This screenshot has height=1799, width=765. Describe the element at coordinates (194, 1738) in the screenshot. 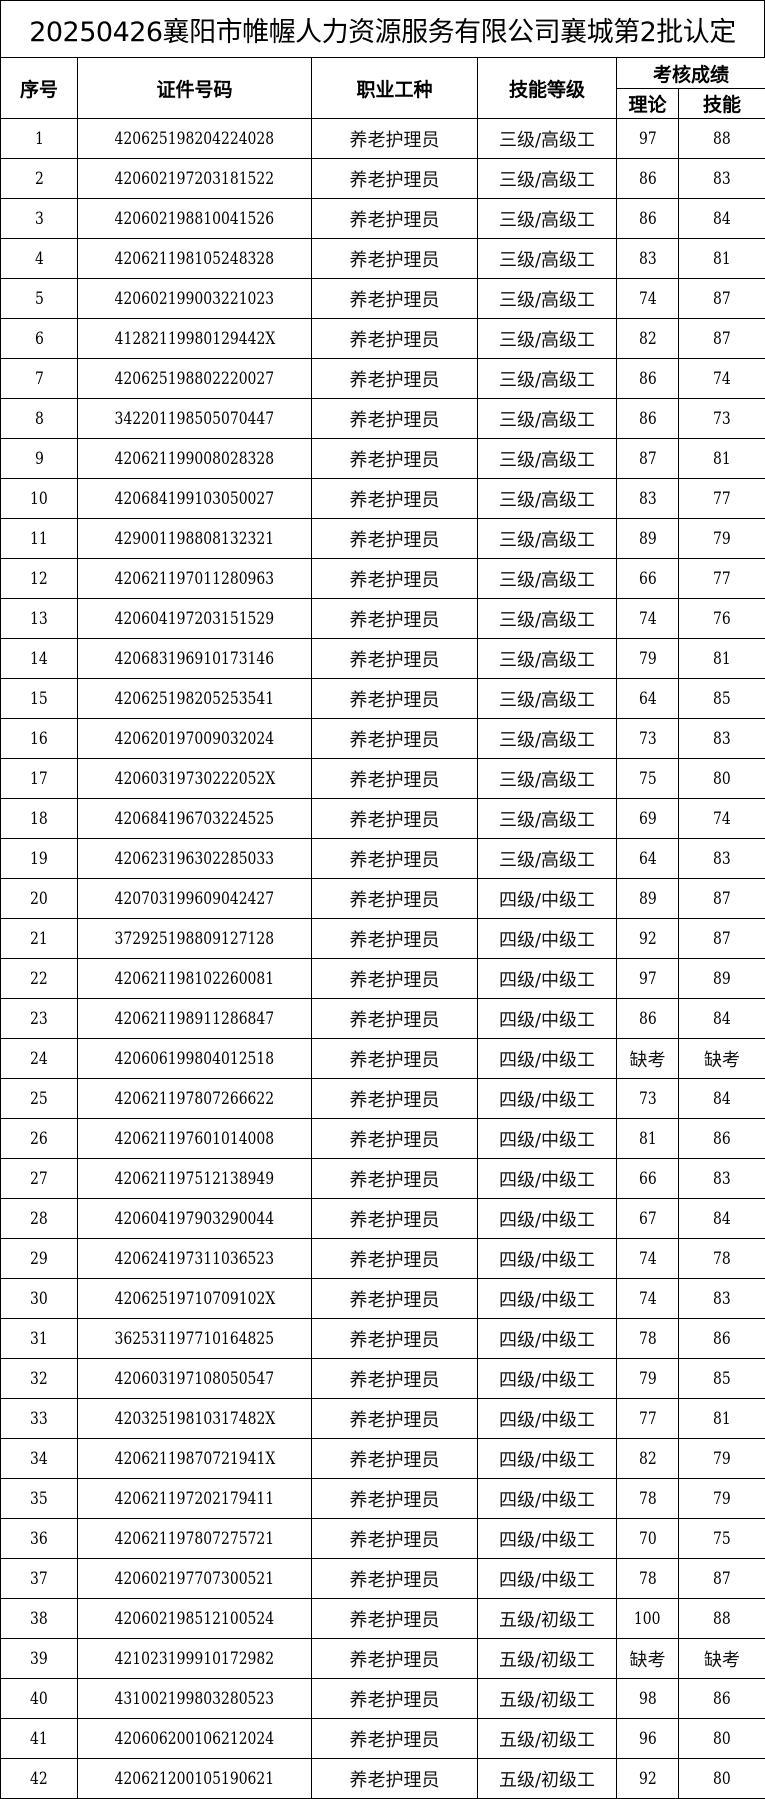

I see `cell-id-number-text: 420606200106212024` at that location.